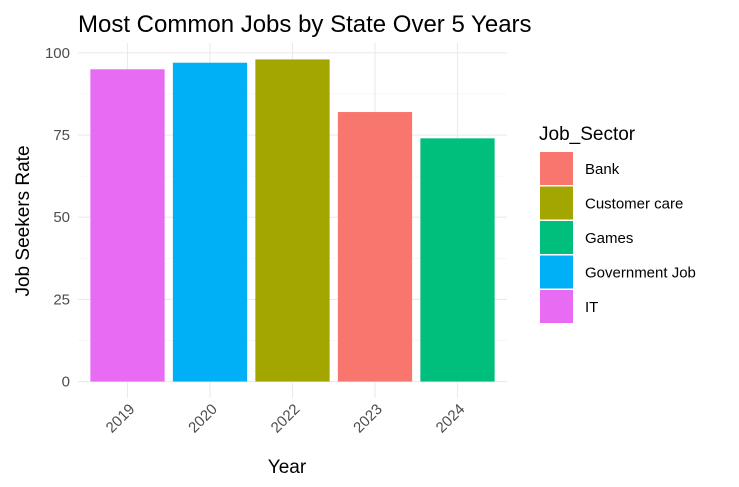  Describe the element at coordinates (591, 307) in the screenshot. I see `legend-label: IT` at that location.